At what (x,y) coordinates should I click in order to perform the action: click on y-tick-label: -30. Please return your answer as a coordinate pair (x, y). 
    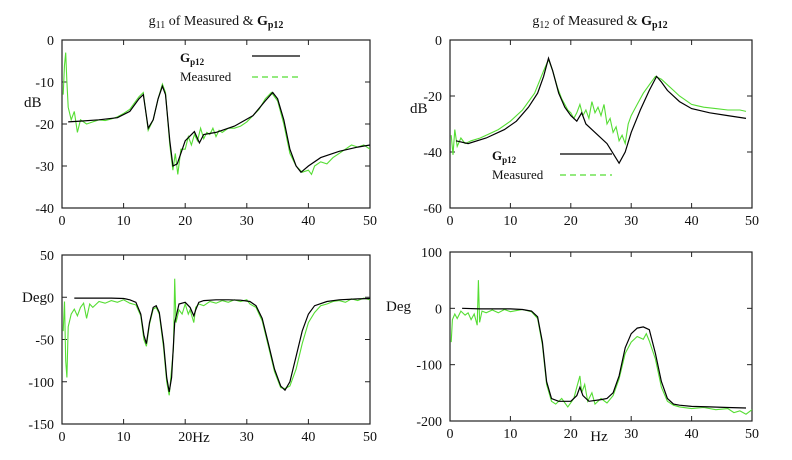
    Looking at the image, I should click on (44, 167).